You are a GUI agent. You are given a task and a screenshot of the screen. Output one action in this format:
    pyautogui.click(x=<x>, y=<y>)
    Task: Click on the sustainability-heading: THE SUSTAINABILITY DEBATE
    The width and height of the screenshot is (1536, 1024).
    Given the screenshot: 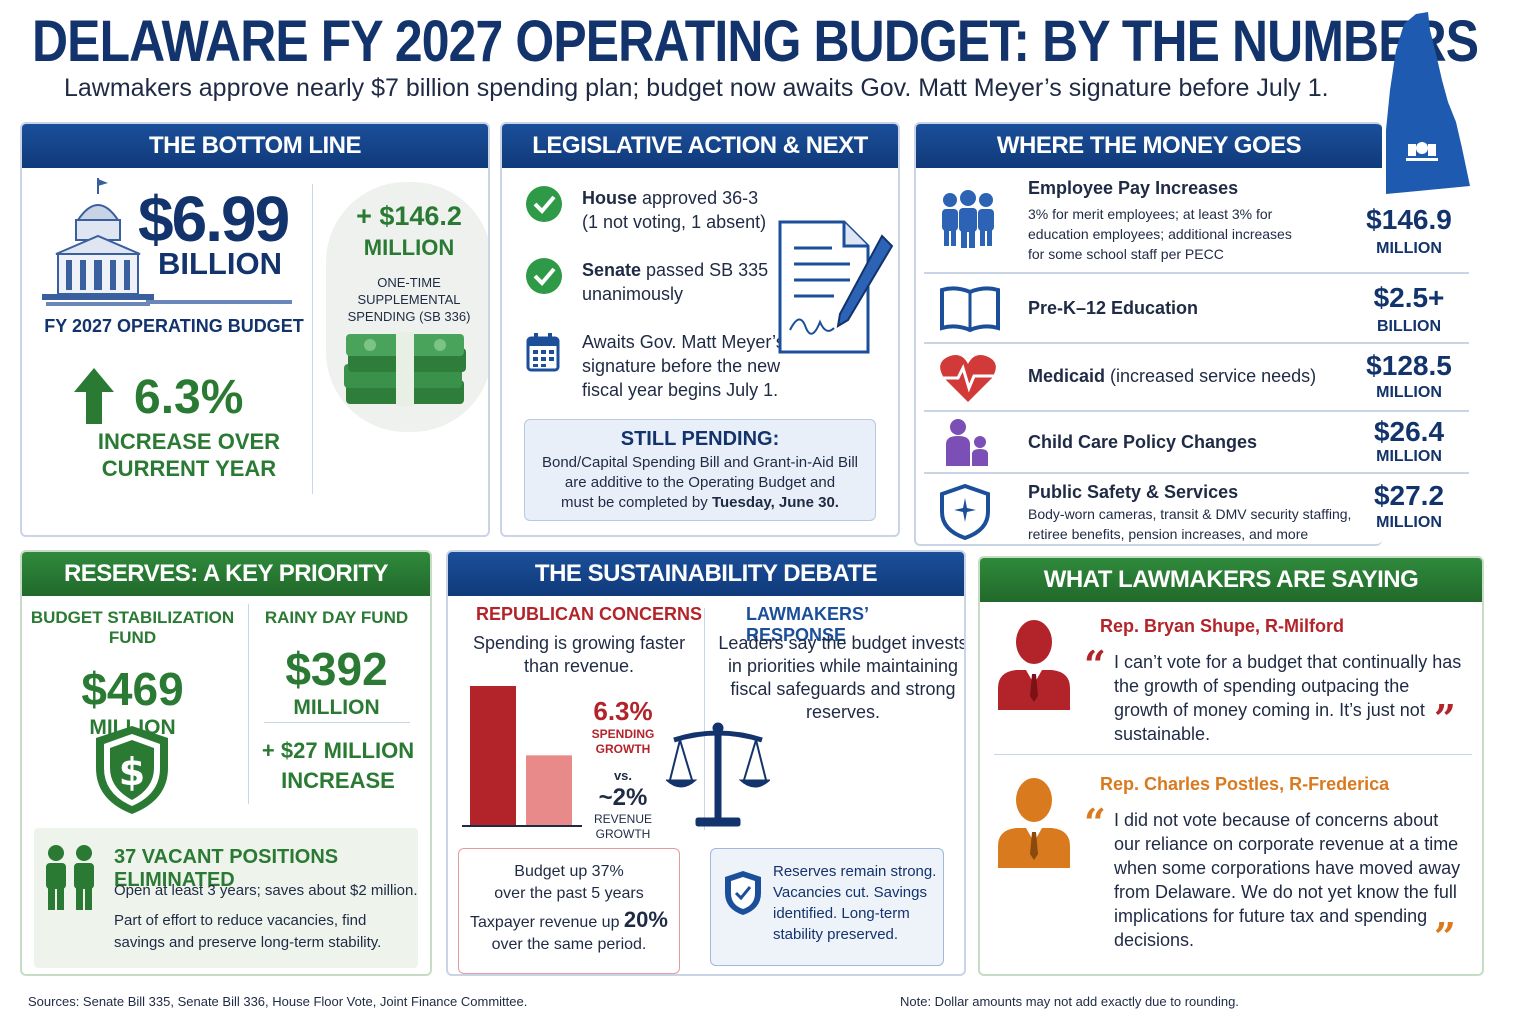 What is the action you would take?
    pyautogui.click(x=706, y=574)
    